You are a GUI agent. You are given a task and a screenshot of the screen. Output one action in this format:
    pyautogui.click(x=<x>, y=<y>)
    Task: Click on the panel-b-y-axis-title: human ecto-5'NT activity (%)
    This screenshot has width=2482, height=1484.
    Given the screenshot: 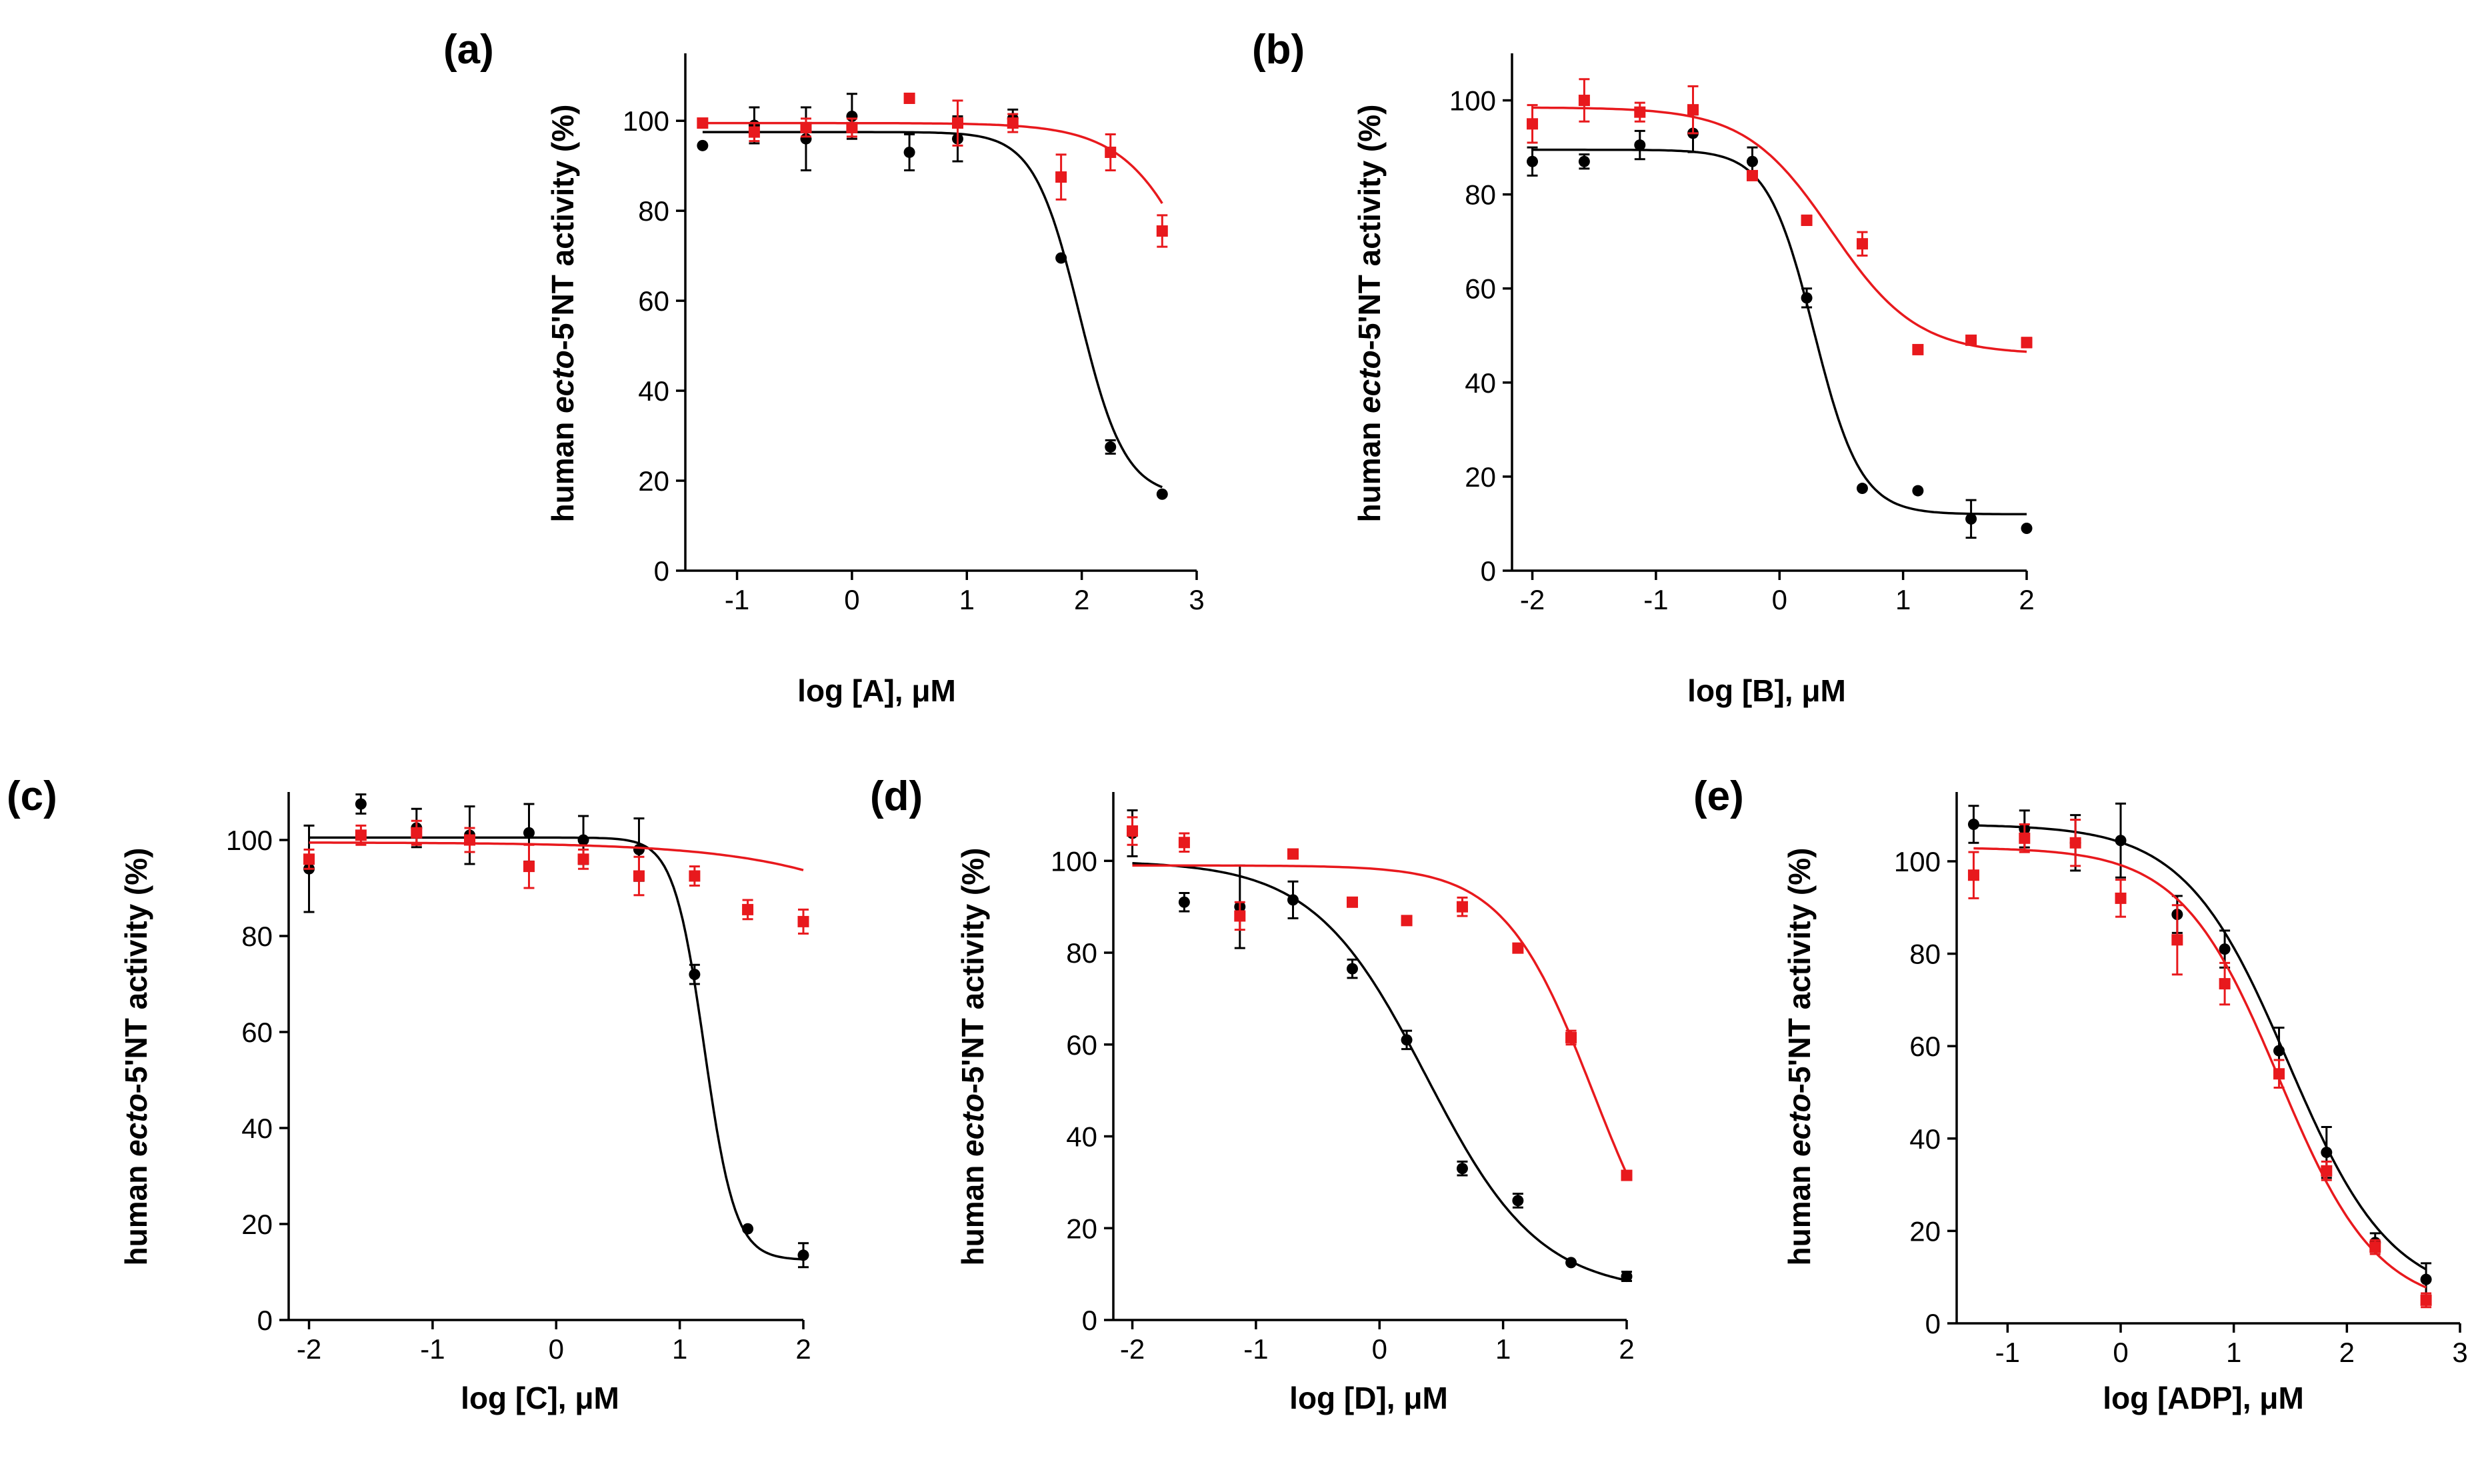 What is the action you would take?
    pyautogui.click(x=1369, y=314)
    